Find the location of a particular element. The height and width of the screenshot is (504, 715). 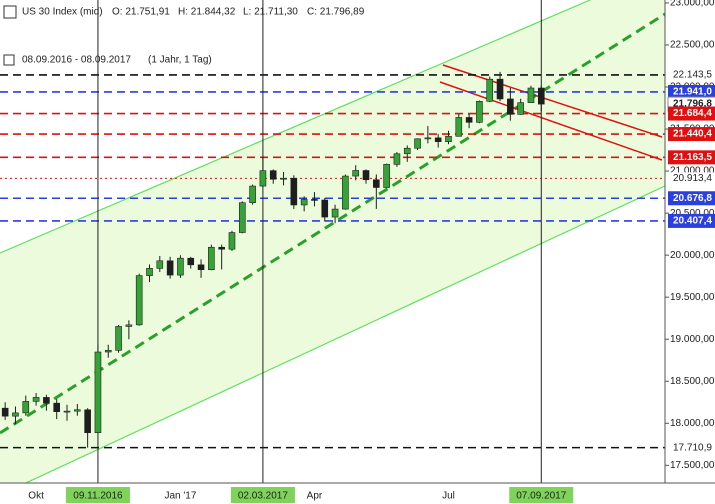

level-label: 20.407,4 is located at coordinates (692, 221).